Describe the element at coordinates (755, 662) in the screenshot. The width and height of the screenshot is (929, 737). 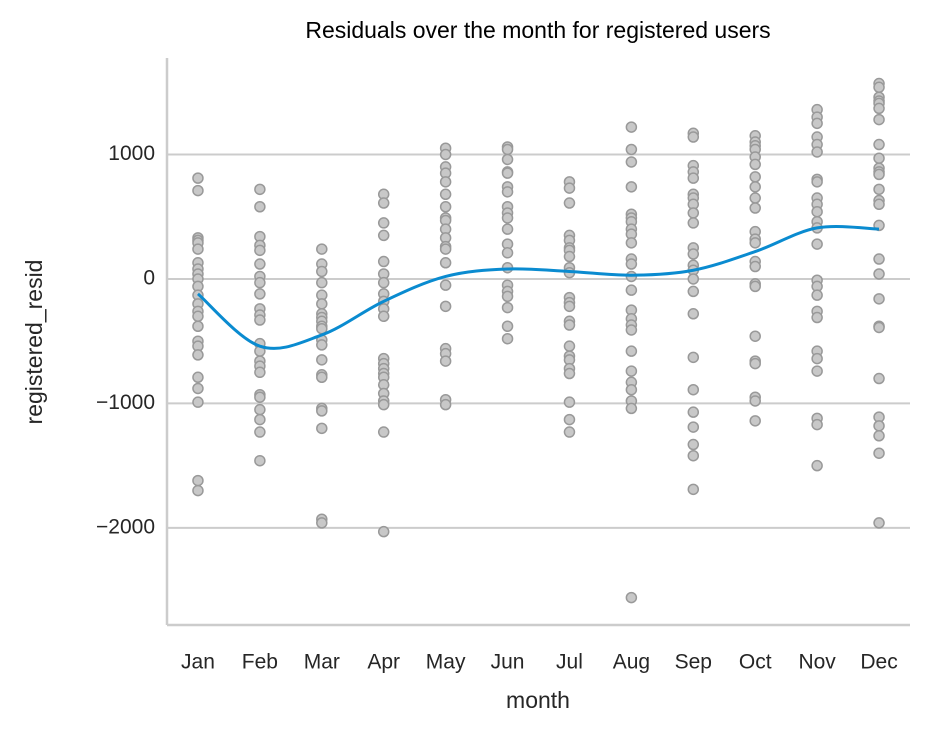
I see `x-tick-label: Oct` at that location.